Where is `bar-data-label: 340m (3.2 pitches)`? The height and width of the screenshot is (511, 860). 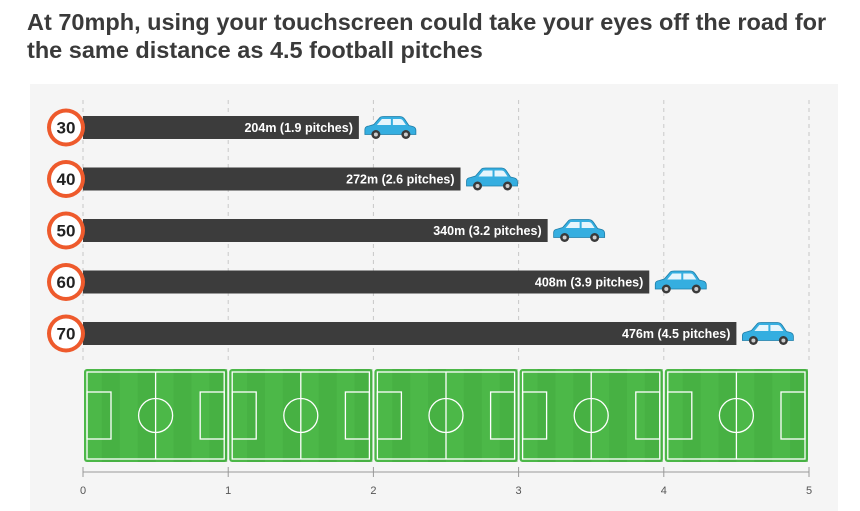 bar-data-label: 340m (3.2 pitches) is located at coordinates (487, 231).